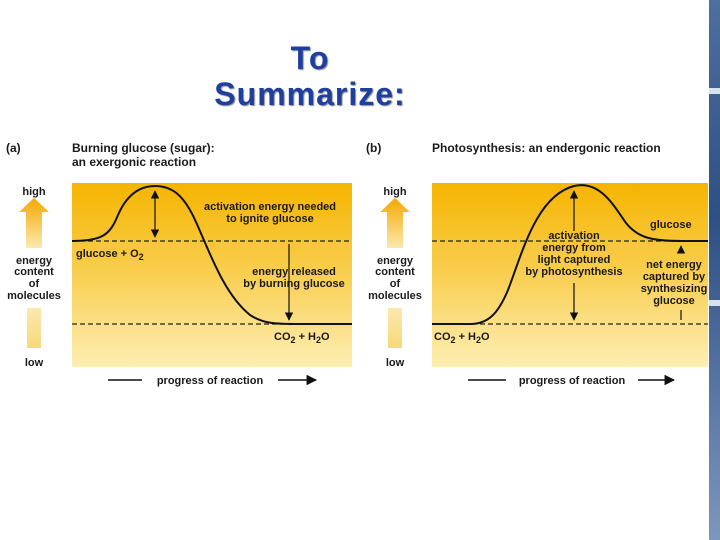 This screenshot has height=540, width=720. I want to click on slide-title-line-2: Summarize:, so click(310, 94).